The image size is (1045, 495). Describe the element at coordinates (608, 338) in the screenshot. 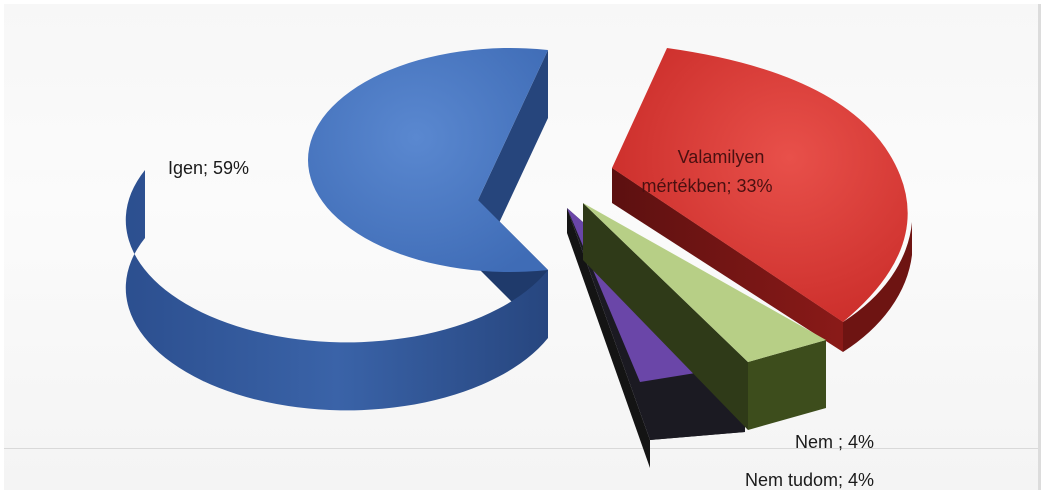

I see `slice-nem-tudom-side-left` at that location.